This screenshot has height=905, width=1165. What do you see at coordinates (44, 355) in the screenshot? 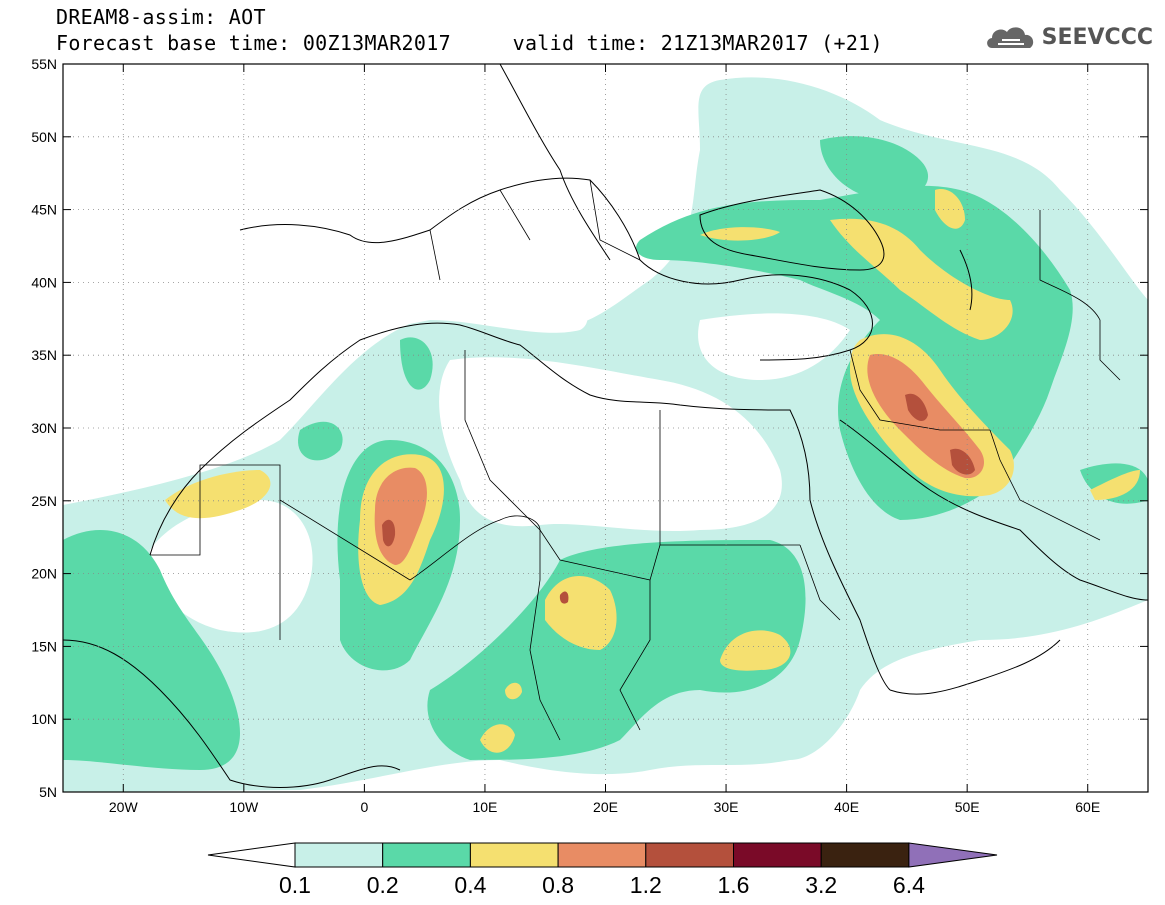
I see `lat-label: 35N` at bounding box center [44, 355].